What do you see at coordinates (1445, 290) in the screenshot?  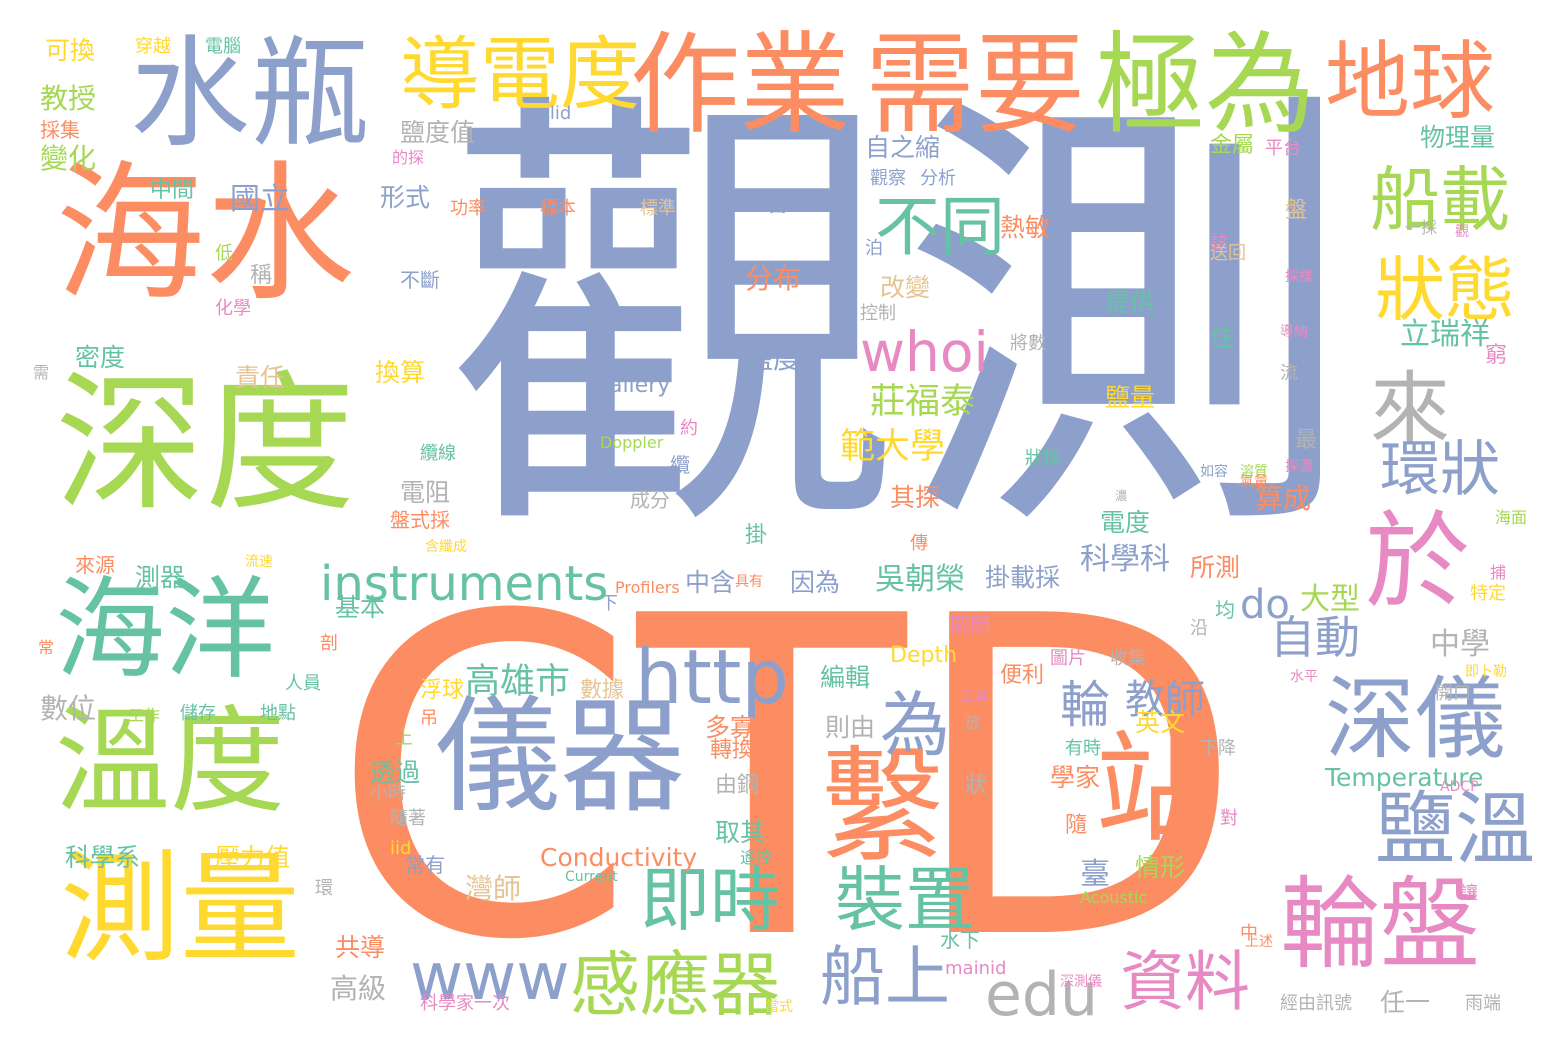 I see `word-22: 狀態` at bounding box center [1445, 290].